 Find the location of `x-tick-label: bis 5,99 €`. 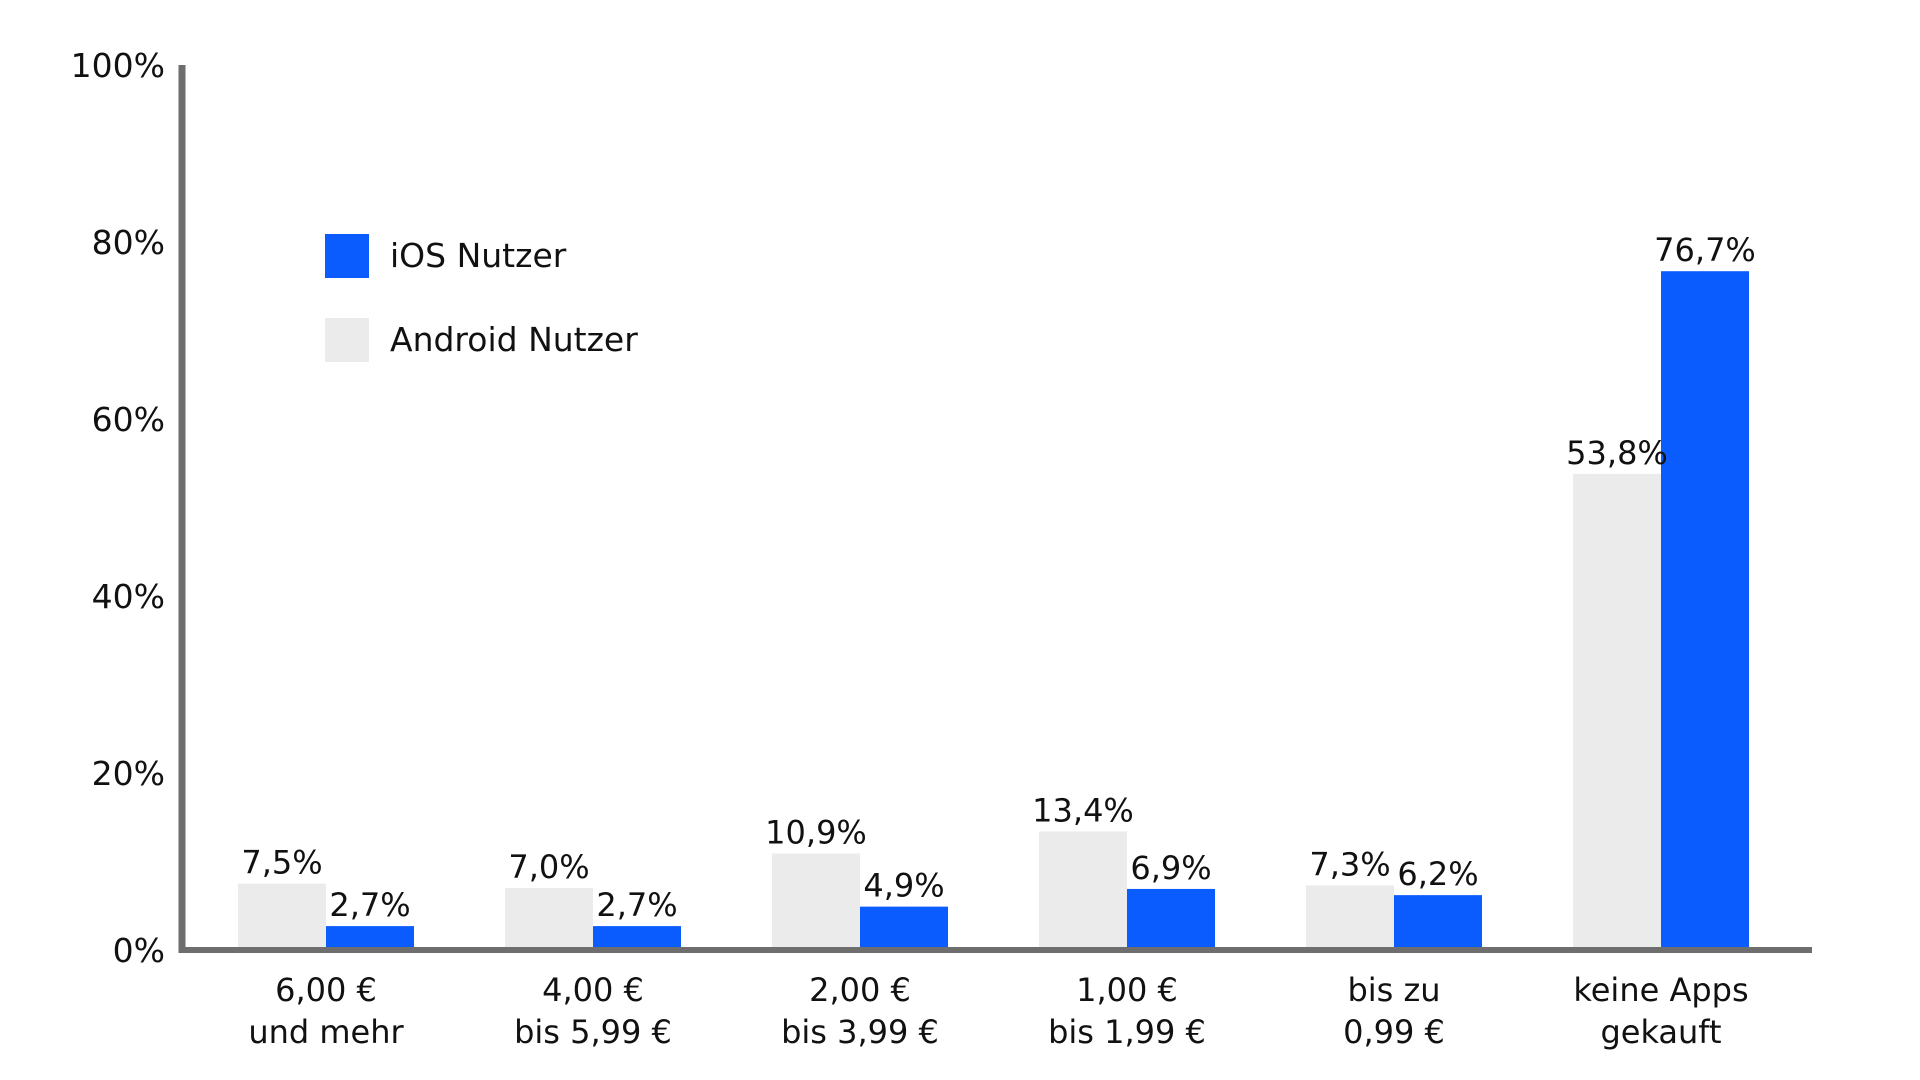

x-tick-label: bis 5,99 € is located at coordinates (593, 1032).